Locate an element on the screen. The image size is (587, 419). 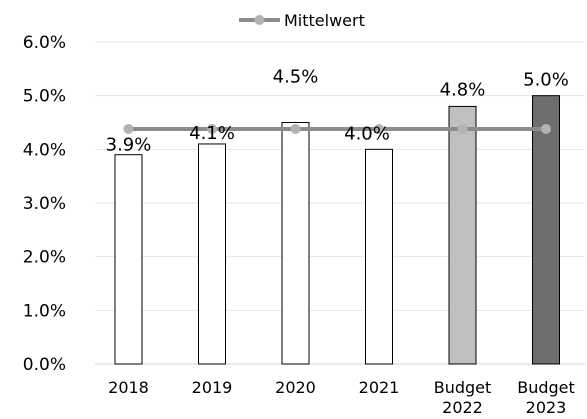
x-category-label: 2019 is located at coordinates (212, 387).